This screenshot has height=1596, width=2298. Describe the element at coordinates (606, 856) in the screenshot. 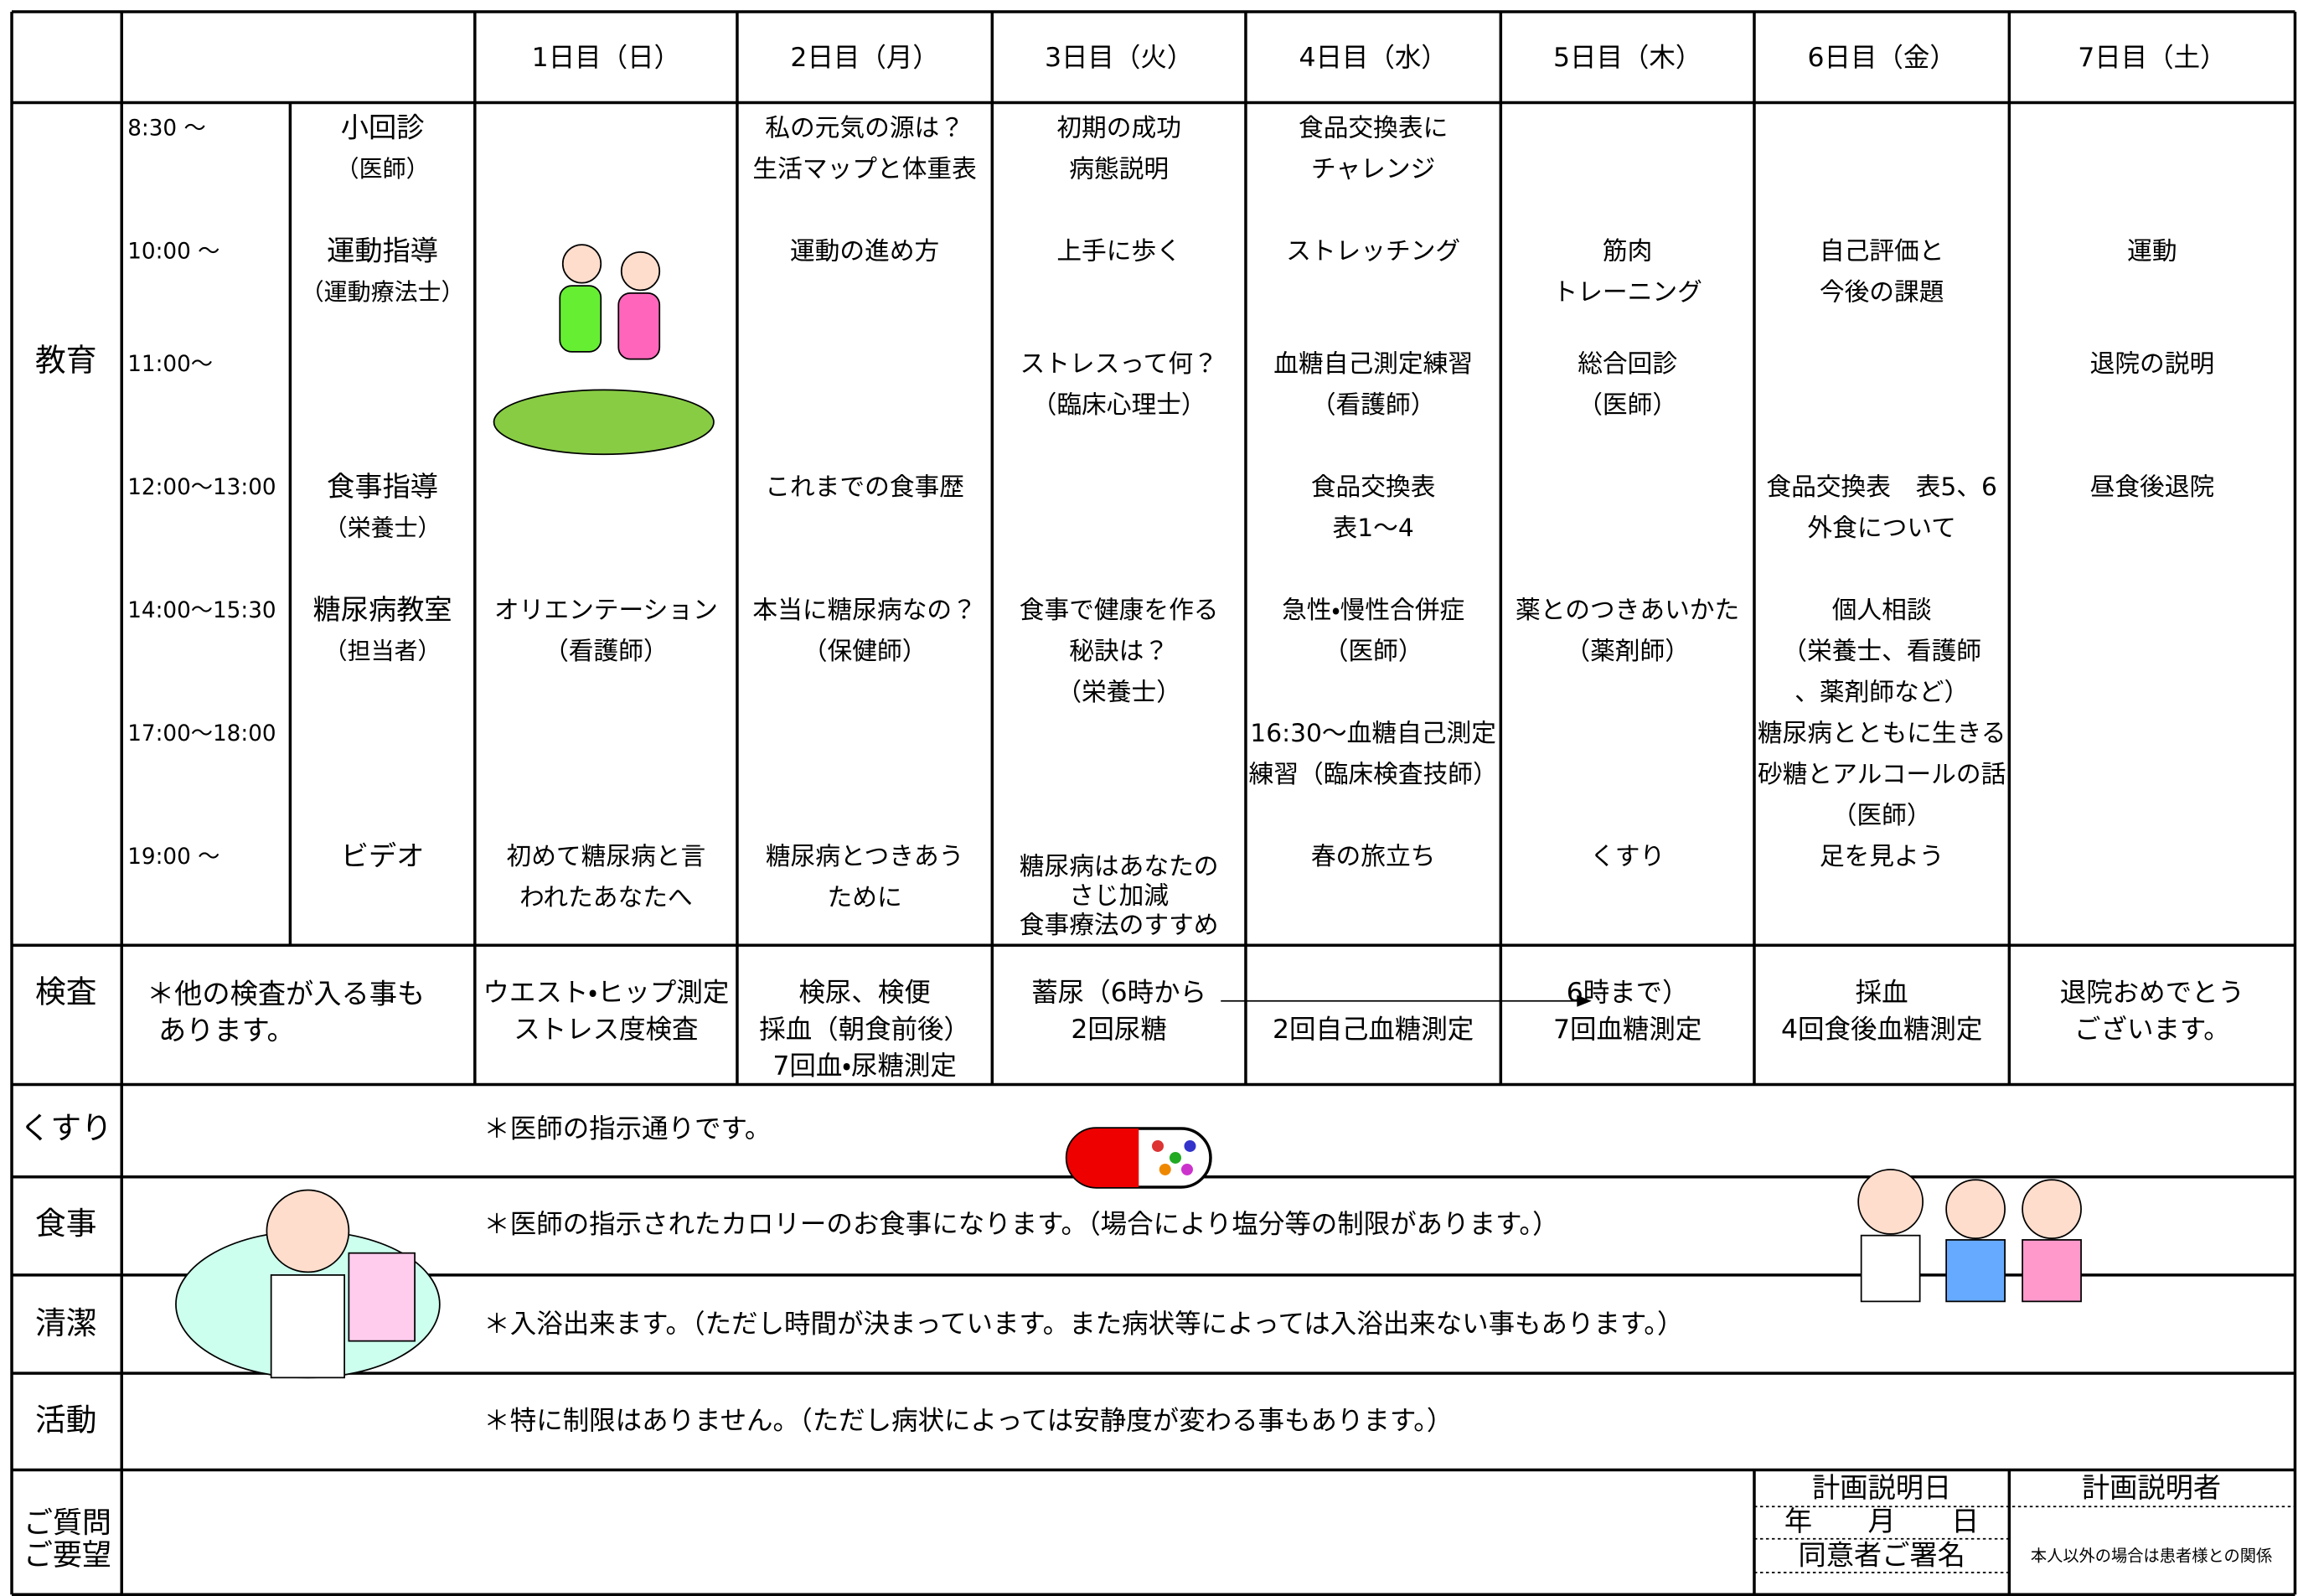

I see `session-text: 初めて糖尿病と言` at that location.